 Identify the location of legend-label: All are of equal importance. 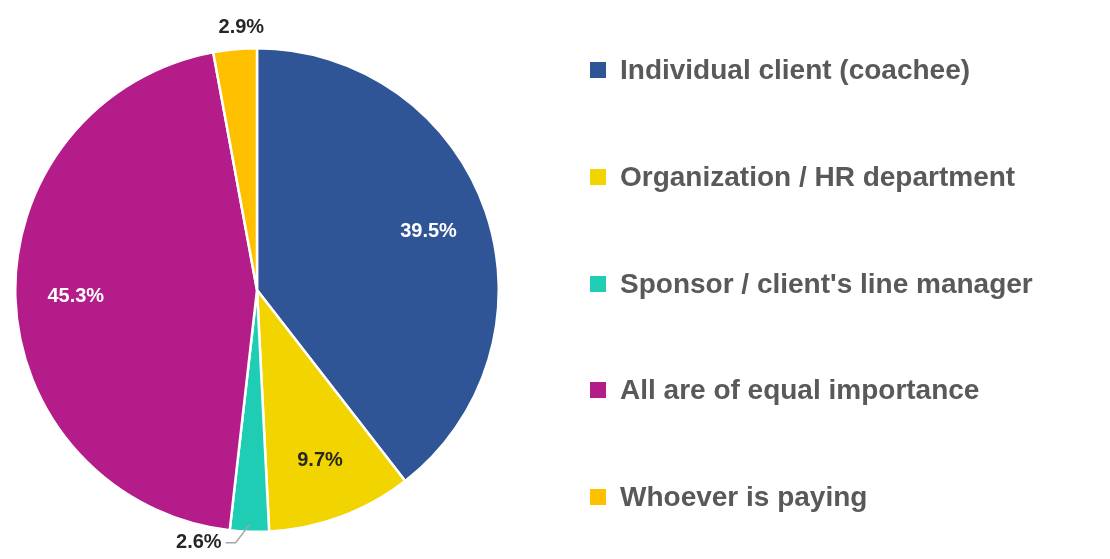
(800, 390).